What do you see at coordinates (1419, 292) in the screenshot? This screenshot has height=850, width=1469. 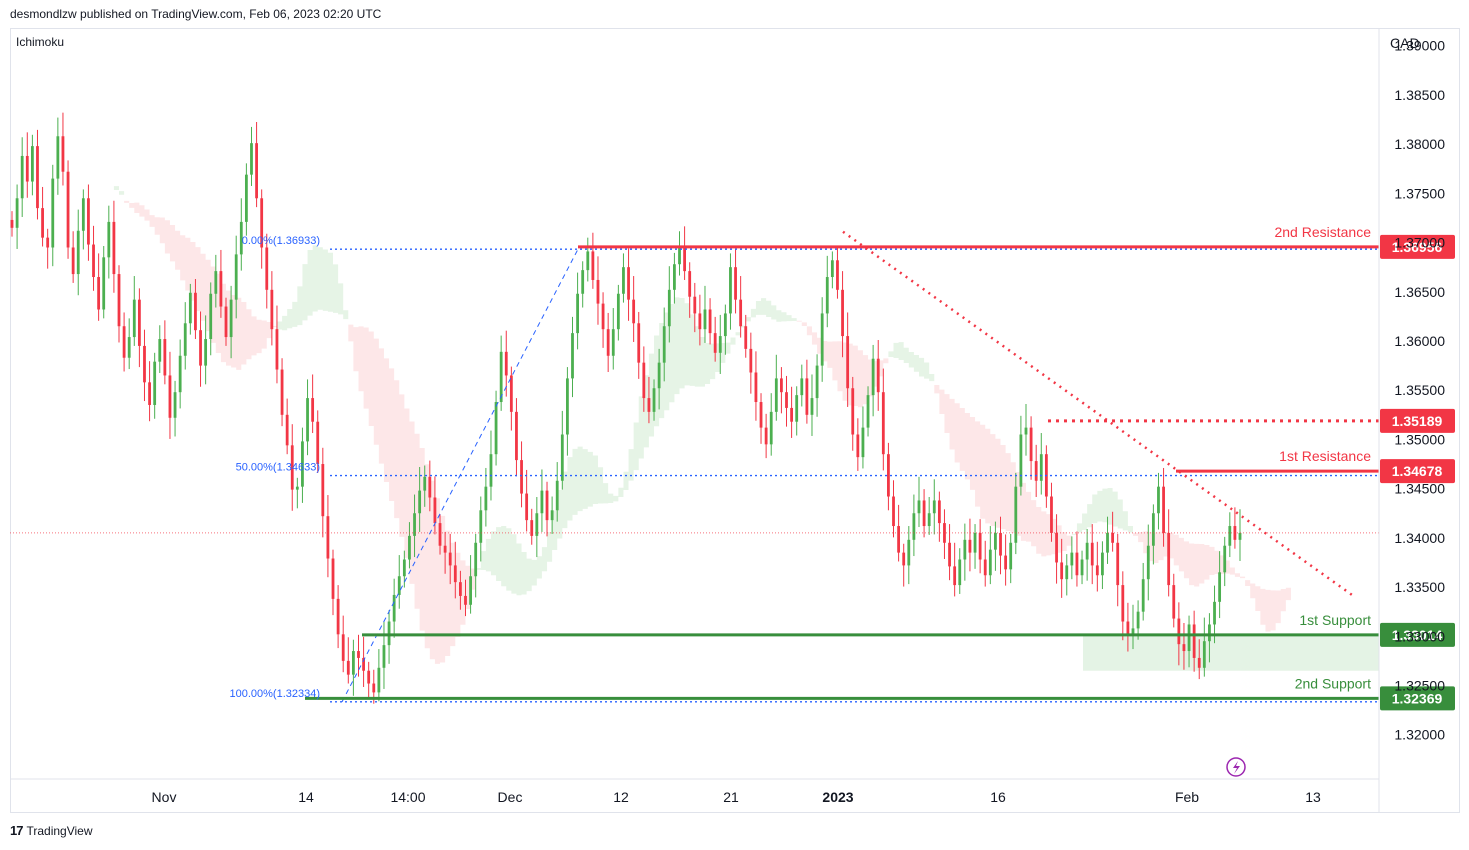 I see `price-tick-label: 1.36500` at bounding box center [1419, 292].